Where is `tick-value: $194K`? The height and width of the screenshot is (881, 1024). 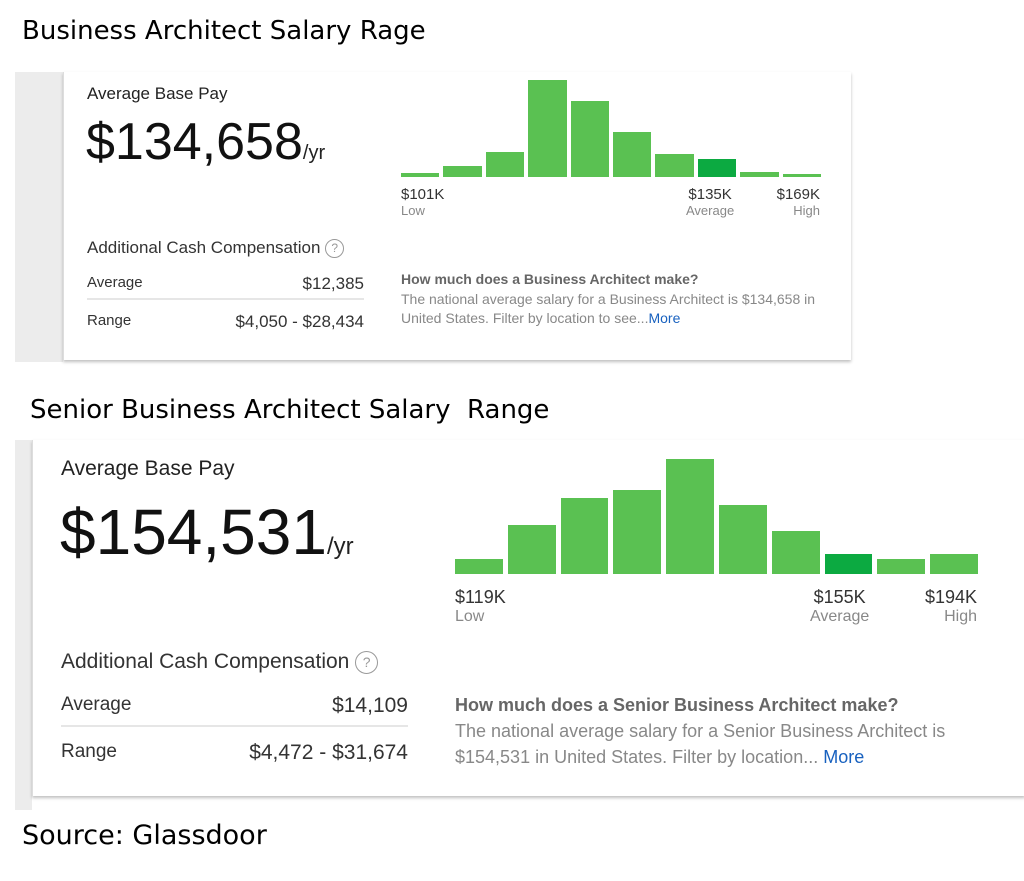 tick-value: $194K is located at coordinates (950, 597).